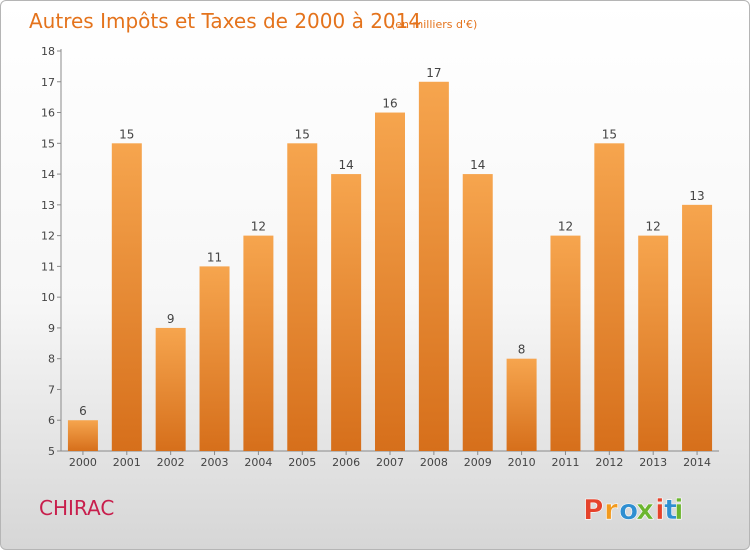 The width and height of the screenshot is (750, 550). I want to click on y-tick-label: 8, so click(51, 359).